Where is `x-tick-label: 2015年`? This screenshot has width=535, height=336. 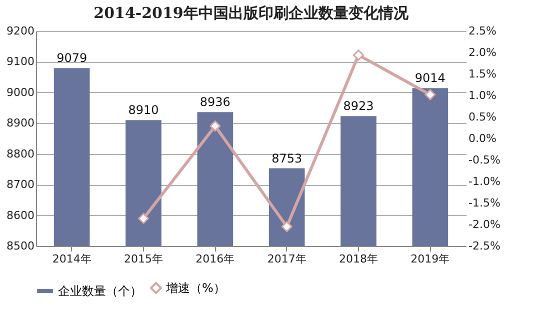 x-tick-label: 2015年 is located at coordinates (143, 259).